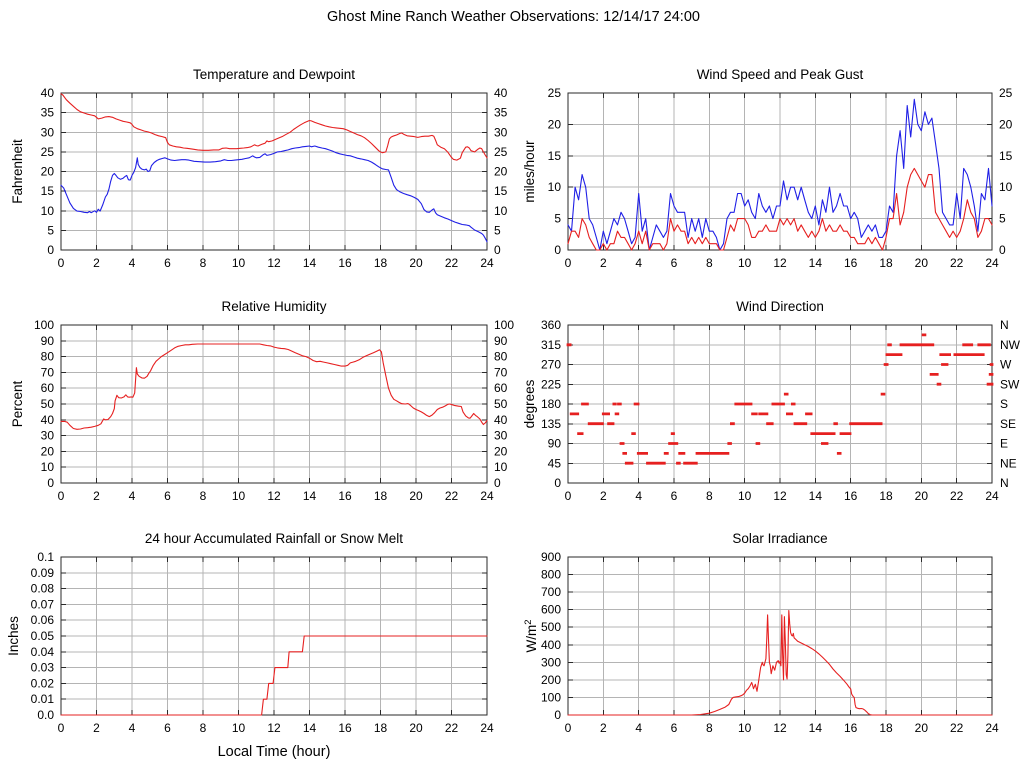 Image resolution: width=1027 pixels, height=772 pixels. I want to click on svg-text: 35, so click(48, 113).